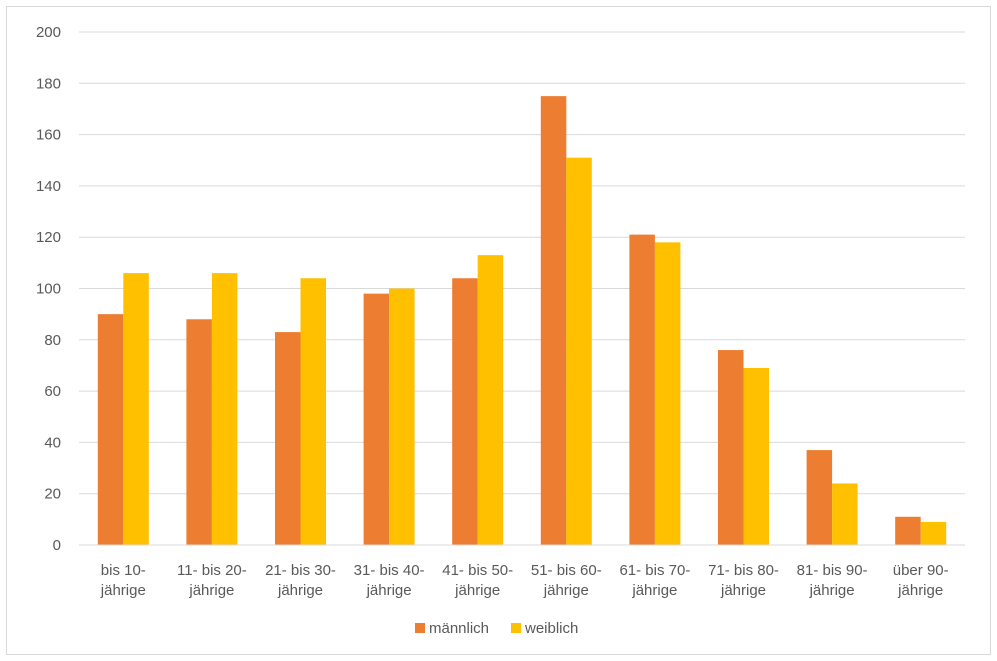 This screenshot has width=997, height=661. What do you see at coordinates (566, 580) in the screenshot?
I see `x-tick-label: 51- bis 60- jährige` at bounding box center [566, 580].